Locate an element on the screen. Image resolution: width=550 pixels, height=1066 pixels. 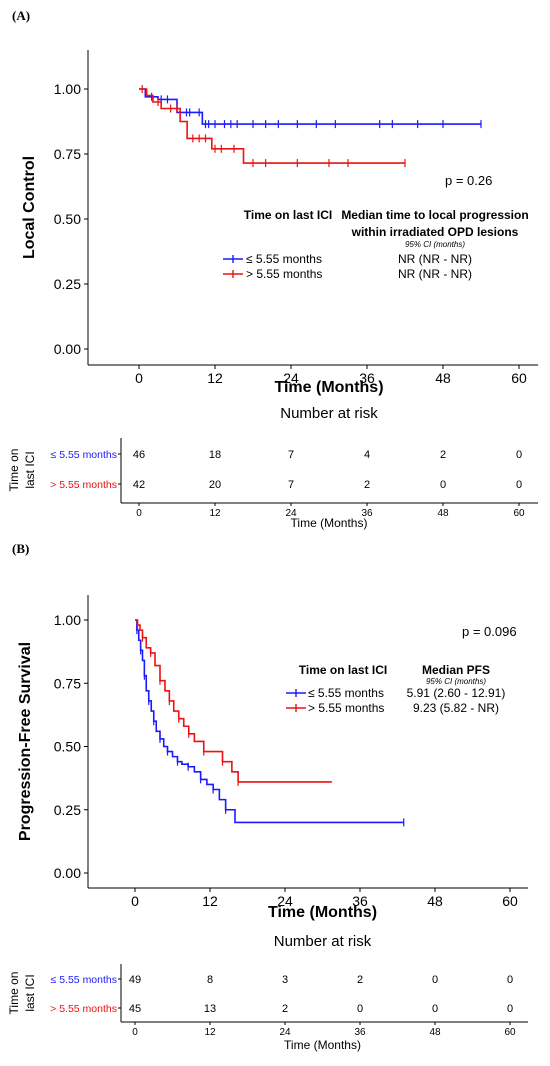
panel-b-risk-count: 45 is located at coordinates (135, 1009).